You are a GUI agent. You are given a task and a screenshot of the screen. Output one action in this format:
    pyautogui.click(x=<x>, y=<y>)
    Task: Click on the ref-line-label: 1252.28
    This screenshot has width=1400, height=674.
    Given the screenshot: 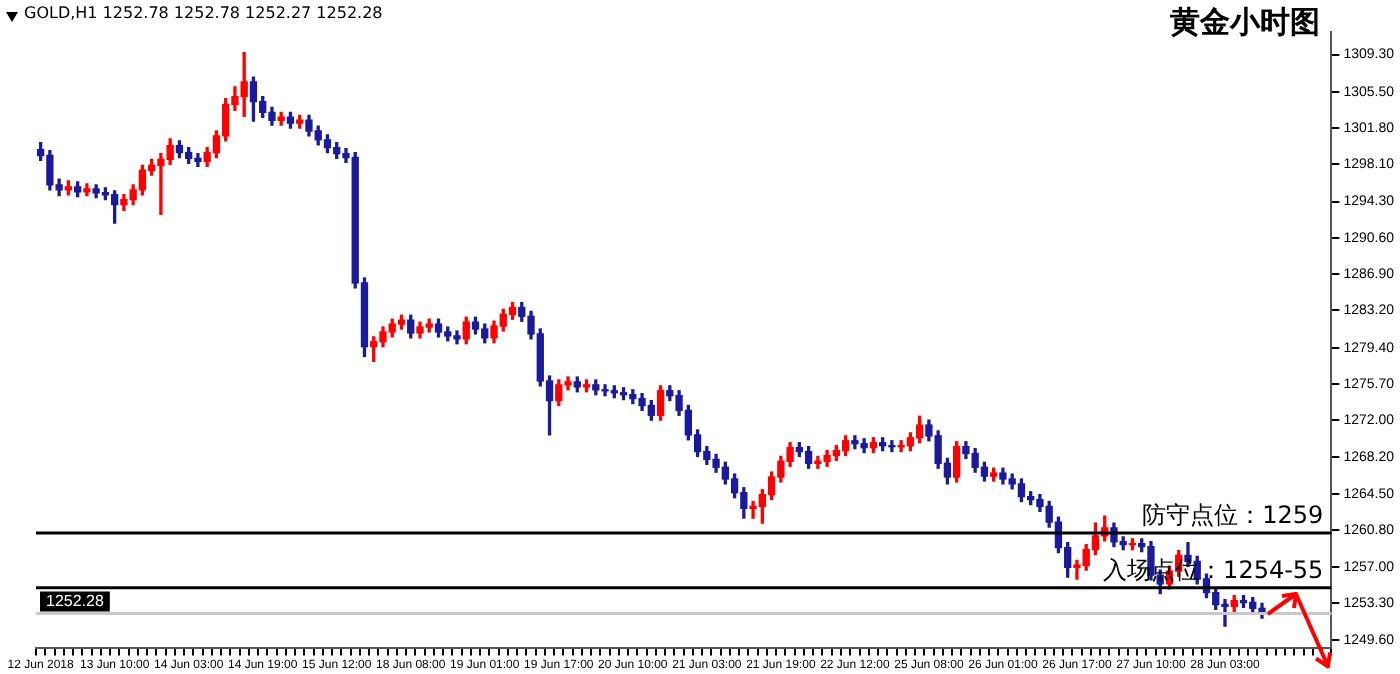 What is the action you would take?
    pyautogui.click(x=75, y=600)
    